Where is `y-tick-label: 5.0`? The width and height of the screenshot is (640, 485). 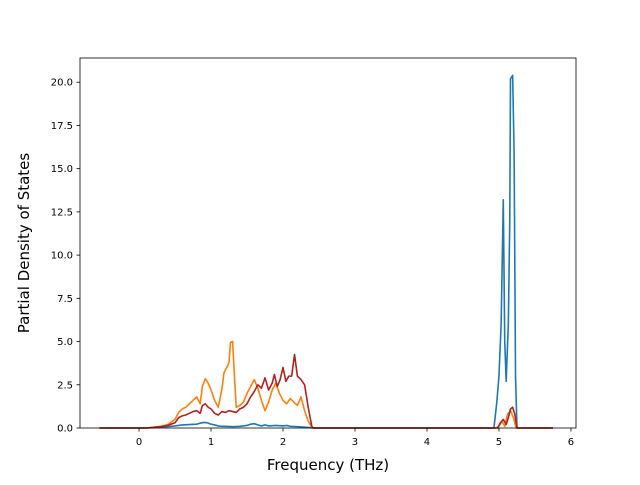 y-tick-label: 5.0 is located at coordinates (65, 342).